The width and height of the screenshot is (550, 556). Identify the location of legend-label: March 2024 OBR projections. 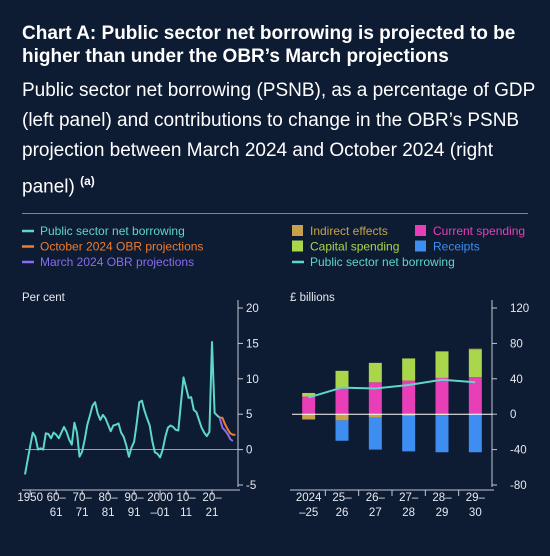
(117, 262).